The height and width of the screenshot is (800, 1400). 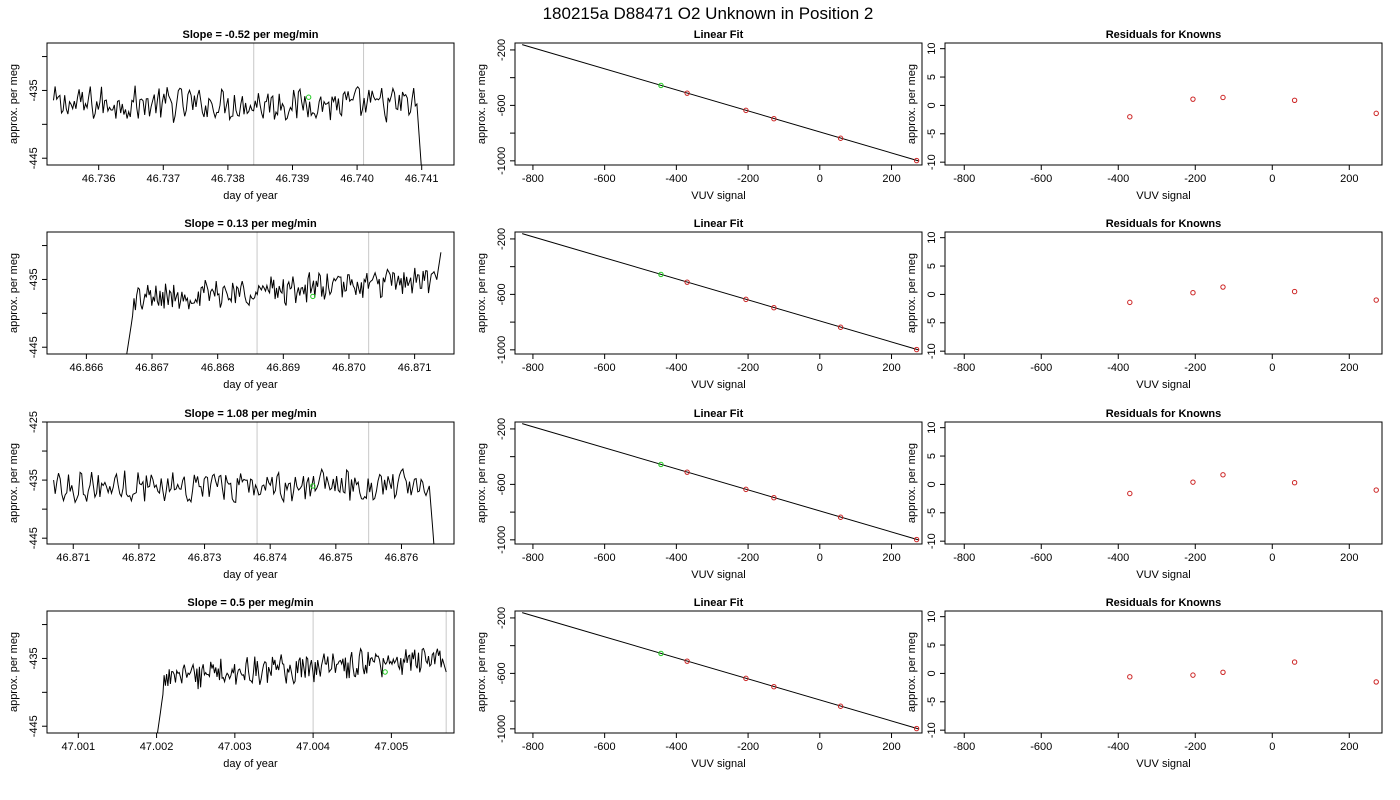 I want to click on x-tick-label: 47.004, so click(x=313, y=747).